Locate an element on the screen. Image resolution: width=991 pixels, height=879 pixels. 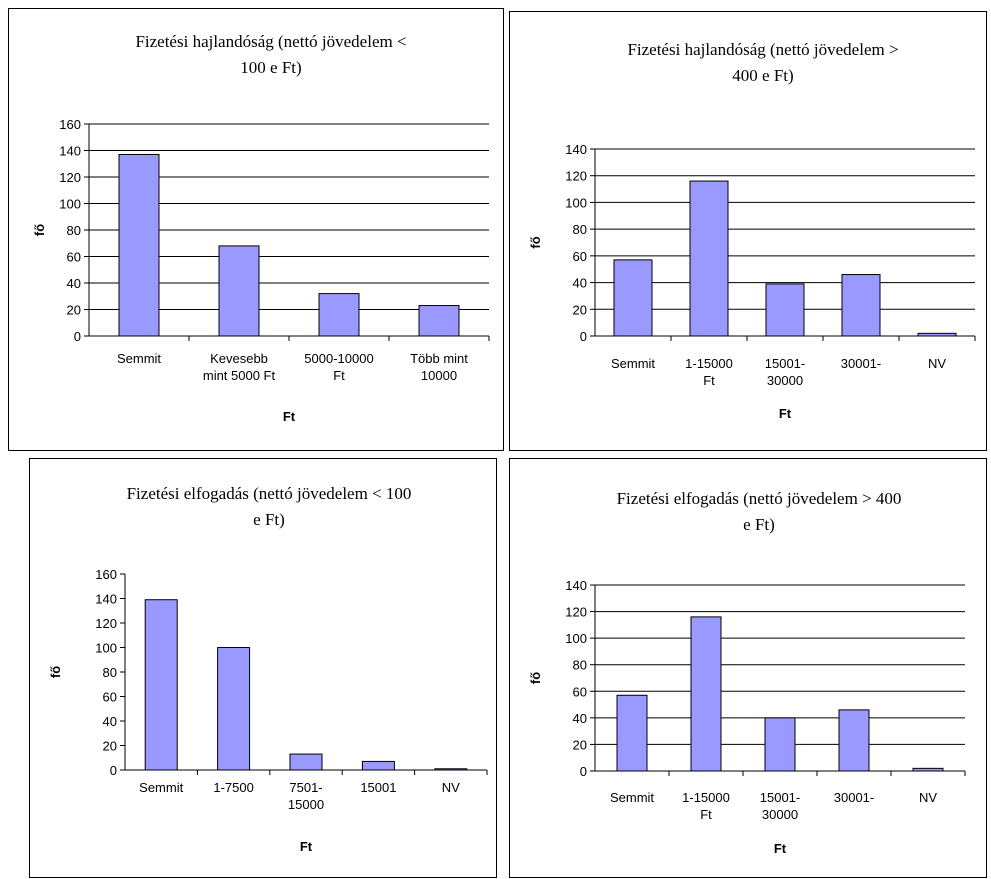
chart-title-line: Fizetési hajlandóság (nettó jövedelem < is located at coordinates (270, 41).